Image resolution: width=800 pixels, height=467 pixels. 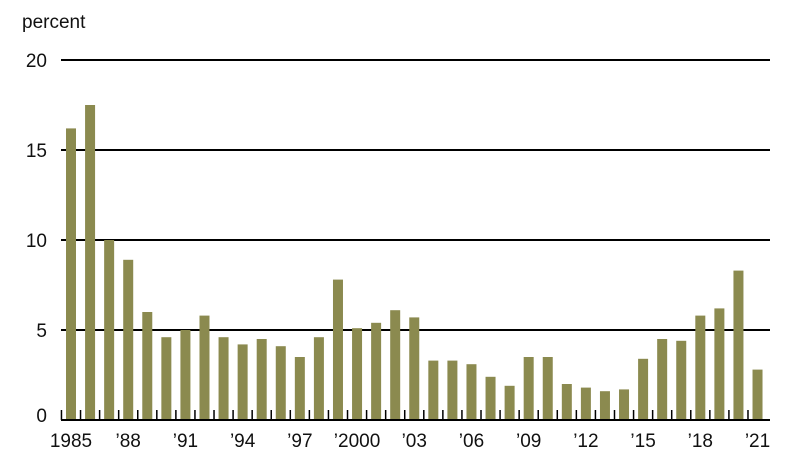 What do you see at coordinates (36, 241) in the screenshot?
I see `y-tick-label-10: 10` at bounding box center [36, 241].